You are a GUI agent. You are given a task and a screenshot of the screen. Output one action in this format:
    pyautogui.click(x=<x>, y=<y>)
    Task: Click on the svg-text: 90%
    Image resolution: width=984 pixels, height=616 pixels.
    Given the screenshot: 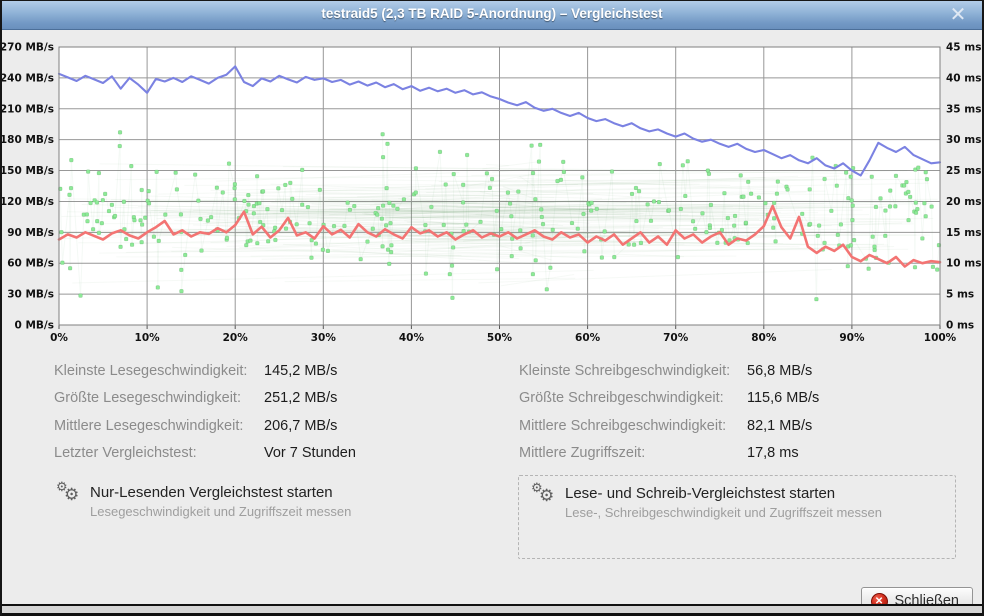 What is the action you would take?
    pyautogui.click(x=852, y=338)
    